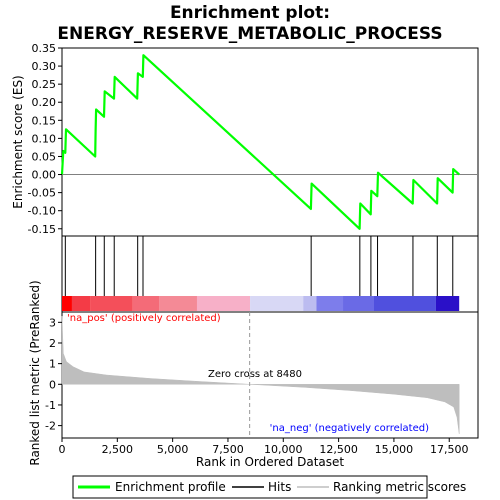 The image size is (500, 500). Describe the element at coordinates (449, 449) in the screenshot. I see `x-tick-label-7: 17,500` at that location.